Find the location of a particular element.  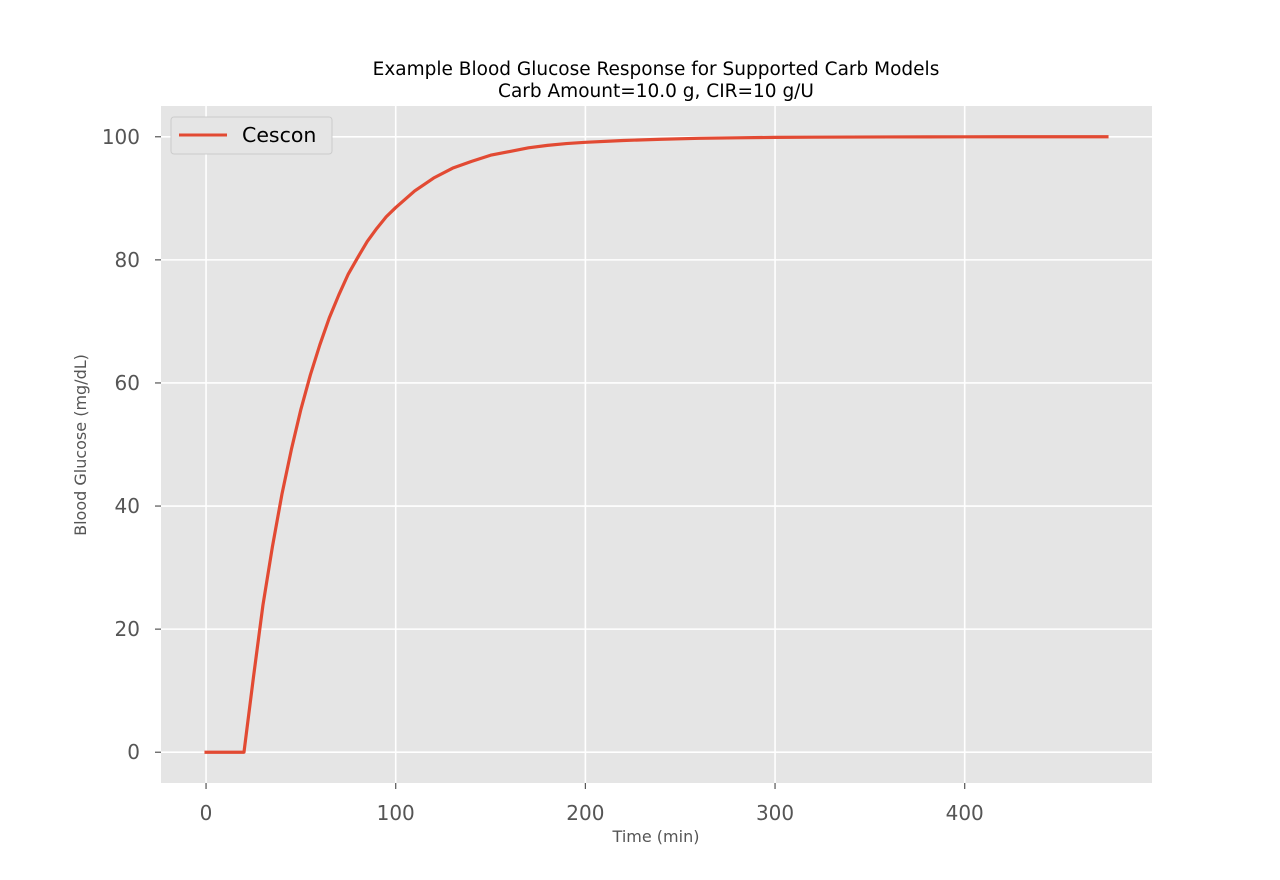

legend-label-cescon: Cescon is located at coordinates (279, 135).